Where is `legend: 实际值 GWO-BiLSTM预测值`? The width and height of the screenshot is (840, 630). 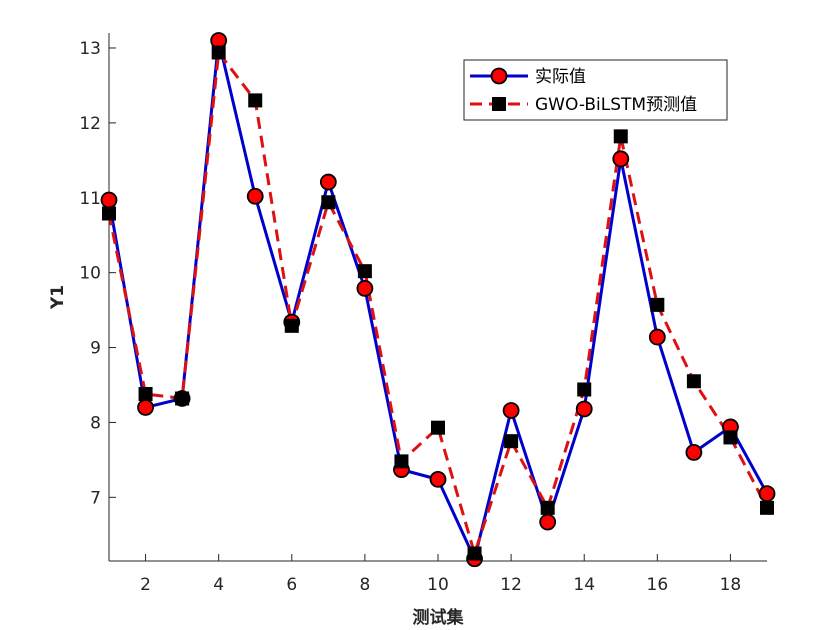 legend: 实际值 GWO-BiLSTM预测值 is located at coordinates (595, 90).